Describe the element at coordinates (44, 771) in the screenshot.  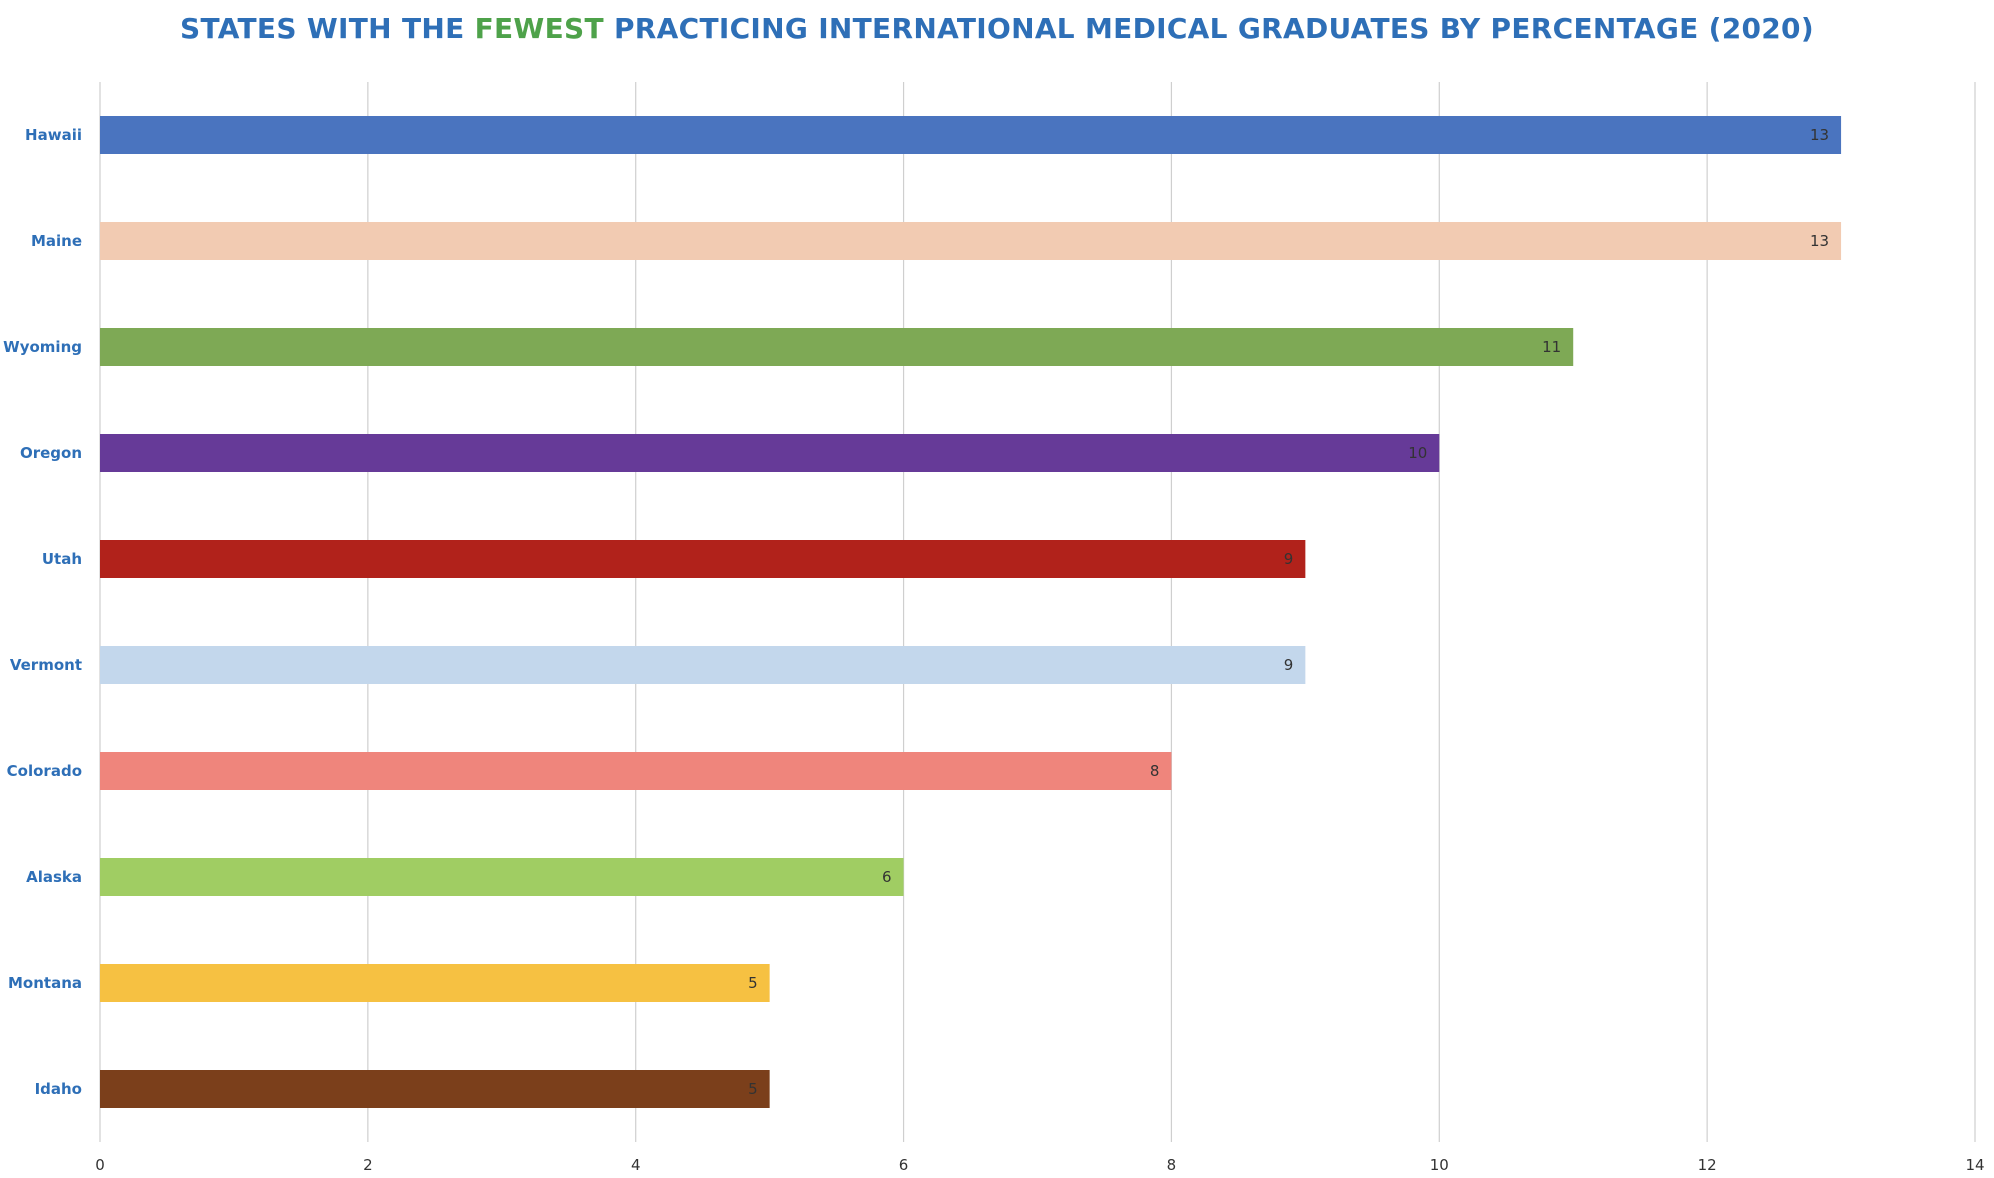
I see `category-label: Colorado` at that location.